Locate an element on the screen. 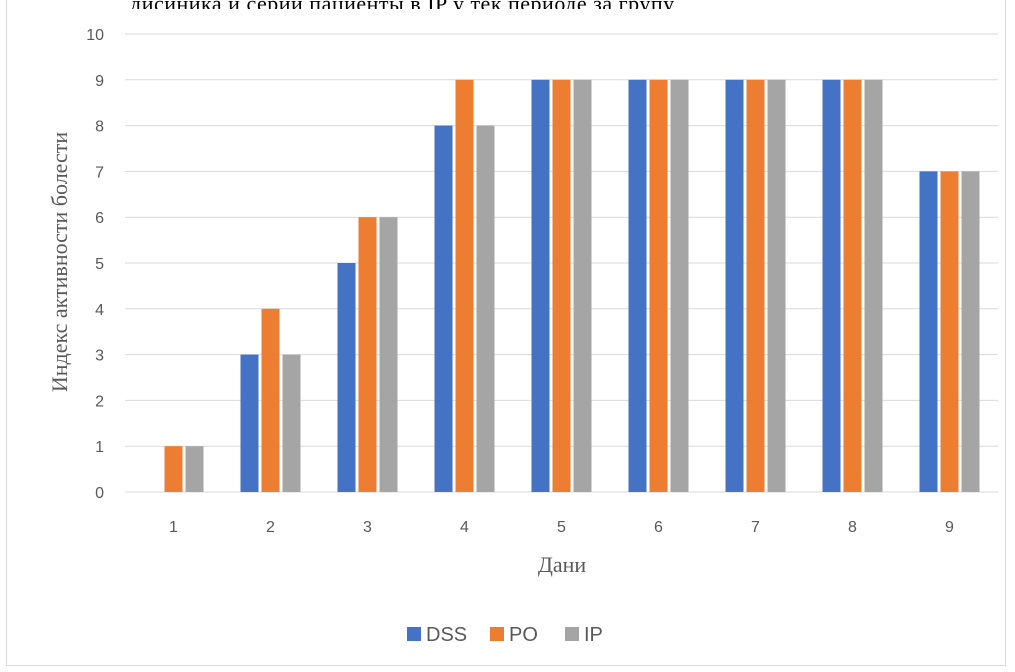 Image resolution: width=1015 pixels, height=672 pixels. y-tick-labels: 0 1 2 3 4 5 6 7 8 9 10 is located at coordinates (95, 264).